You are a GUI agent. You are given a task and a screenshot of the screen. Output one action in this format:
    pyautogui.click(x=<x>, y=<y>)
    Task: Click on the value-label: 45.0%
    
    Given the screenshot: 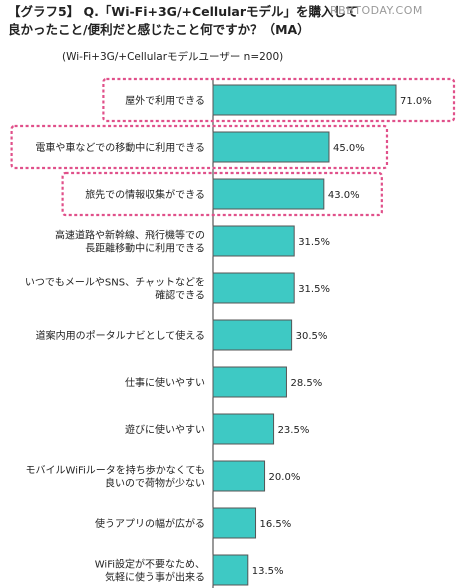 What is the action you would take?
    pyautogui.click(x=349, y=148)
    